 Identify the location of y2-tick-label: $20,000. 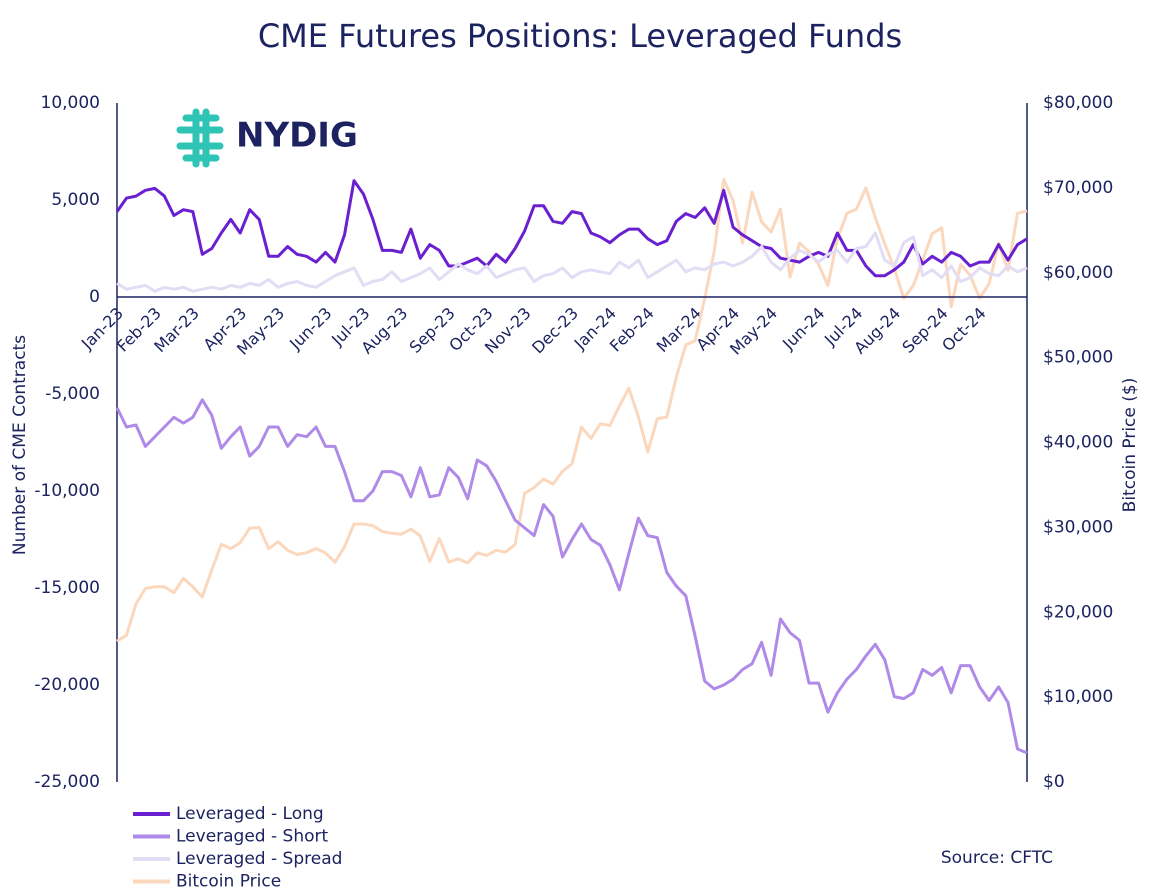
(1078, 612).